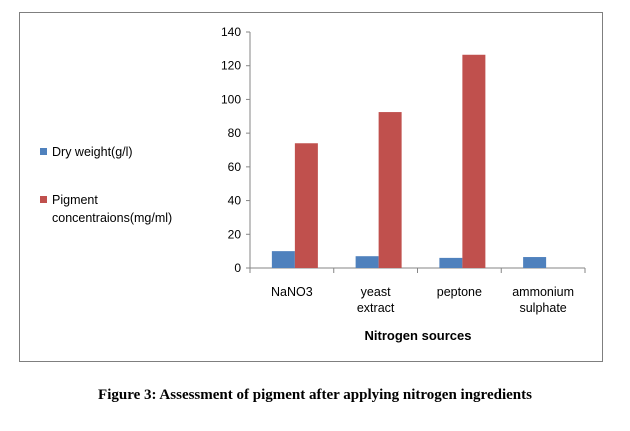 This screenshot has width=630, height=431. Describe the element at coordinates (92, 152) in the screenshot. I see `legend-label: Dry weight(g/l)` at that location.